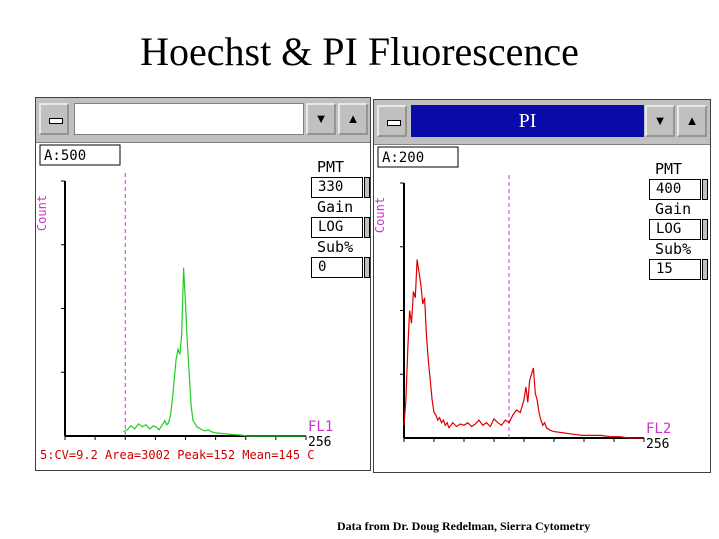  What do you see at coordinates (527, 121) in the screenshot?
I see `window-title: PI` at bounding box center [527, 121].